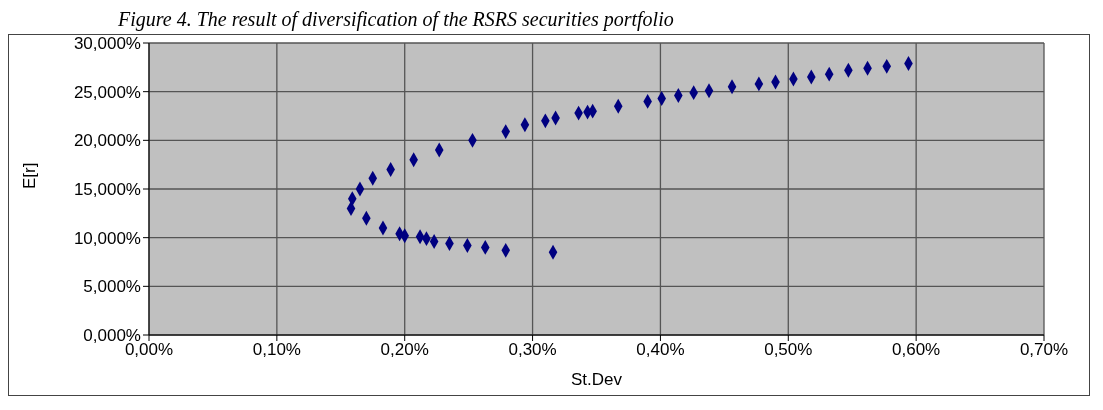 This screenshot has width=1103, height=410. Describe the element at coordinates (30, 175) in the screenshot. I see `y-axis-title: E[r]` at that location.